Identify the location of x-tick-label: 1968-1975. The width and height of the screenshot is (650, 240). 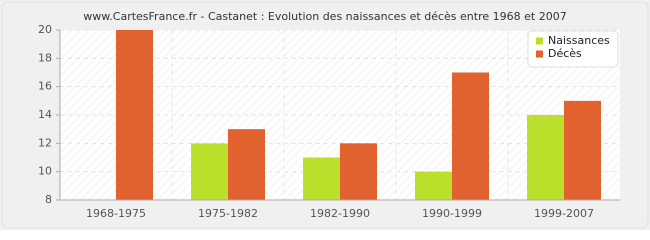
(116, 213).